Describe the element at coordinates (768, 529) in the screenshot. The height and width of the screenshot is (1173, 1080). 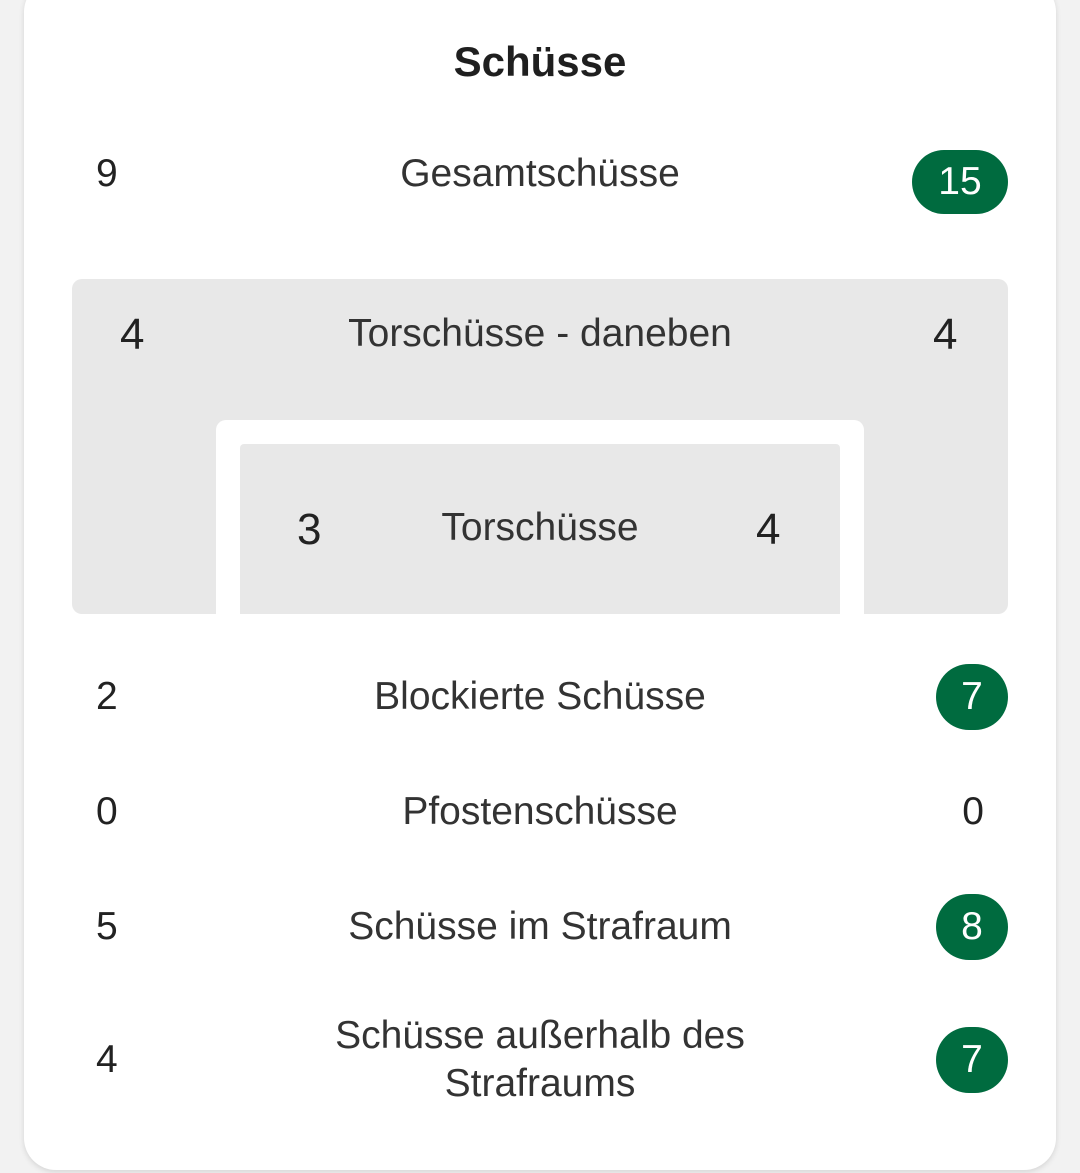
I see `on-target-away-value: 4` at that location.